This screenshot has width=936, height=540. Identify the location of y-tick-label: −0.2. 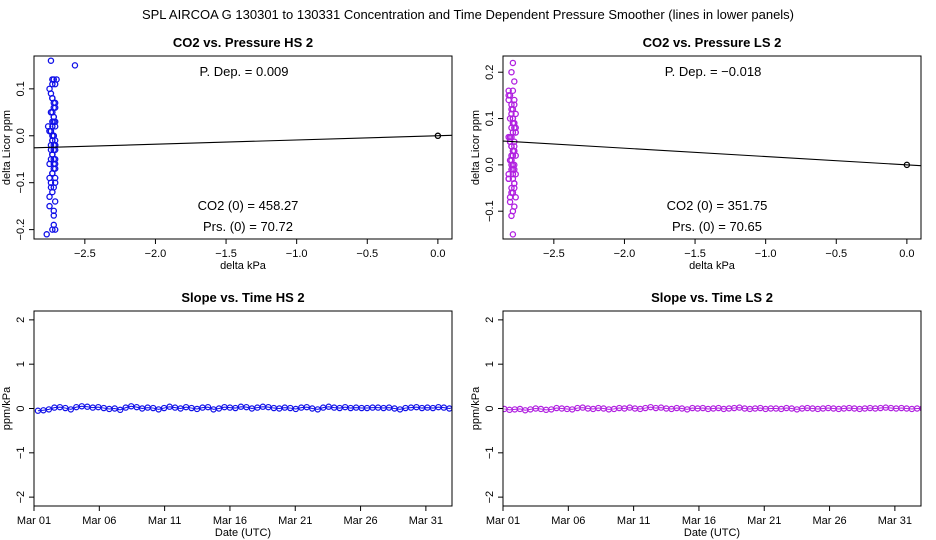
(21, 230).